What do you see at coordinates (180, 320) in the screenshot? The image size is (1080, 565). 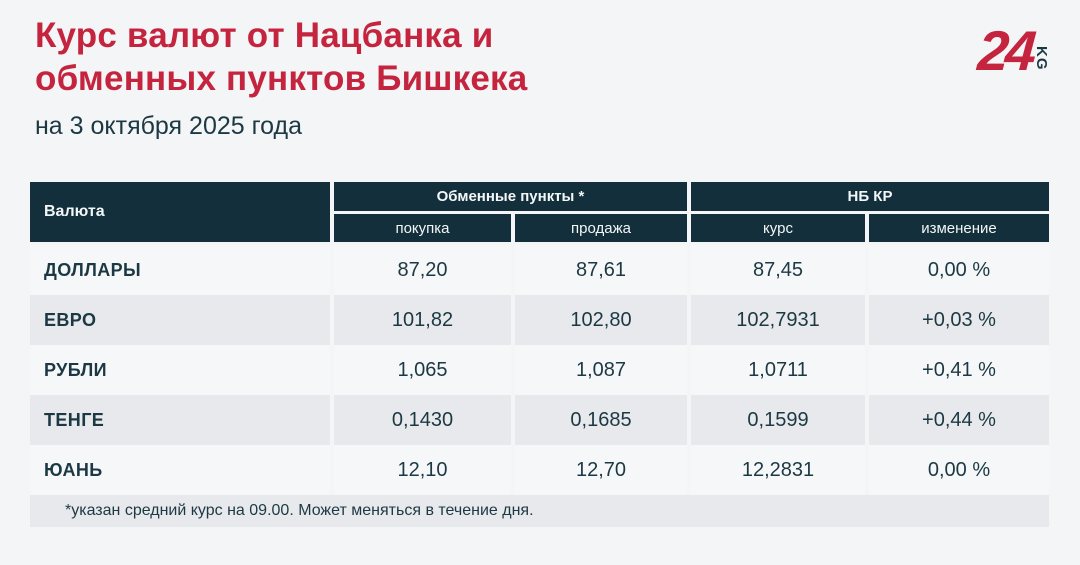 I see `currency-name-cell: ЕВРО` at bounding box center [180, 320].